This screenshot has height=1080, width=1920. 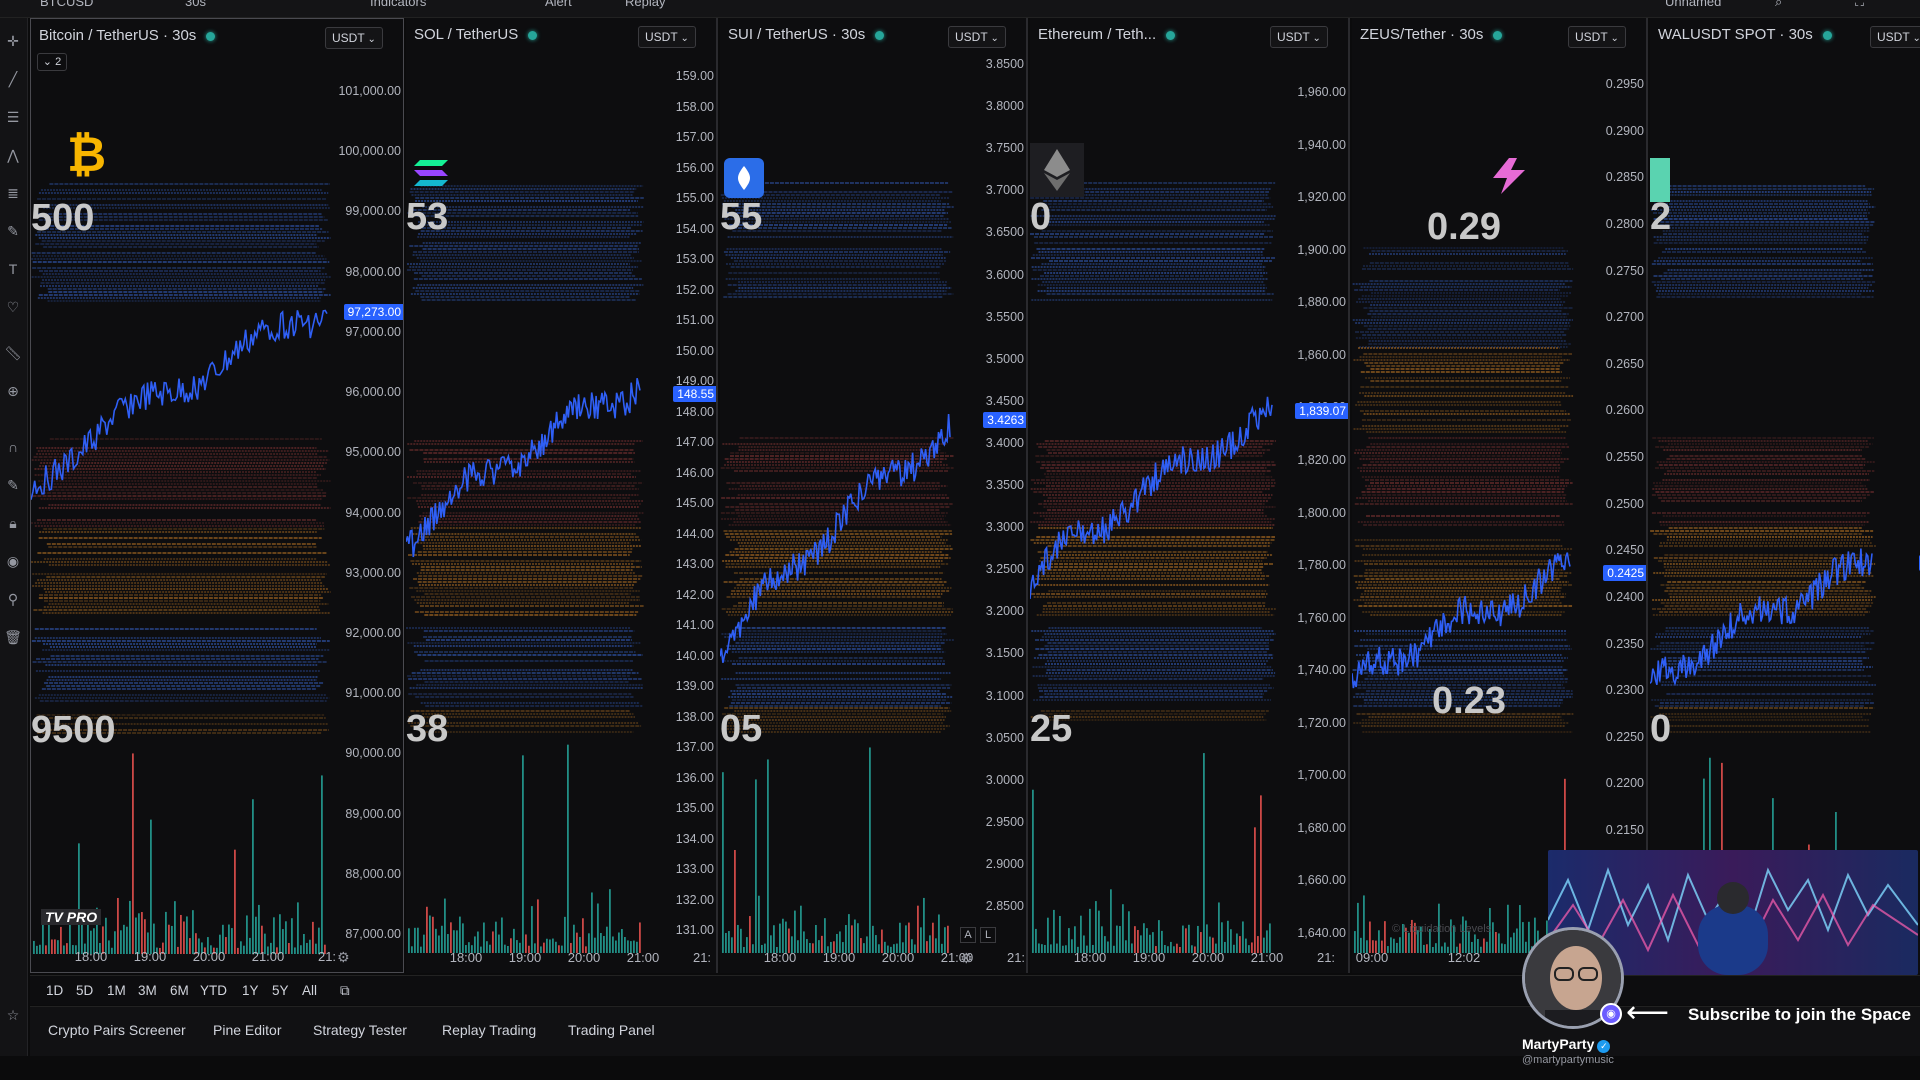 I want to click on forecast-icon: ≣, so click(x=13, y=193).